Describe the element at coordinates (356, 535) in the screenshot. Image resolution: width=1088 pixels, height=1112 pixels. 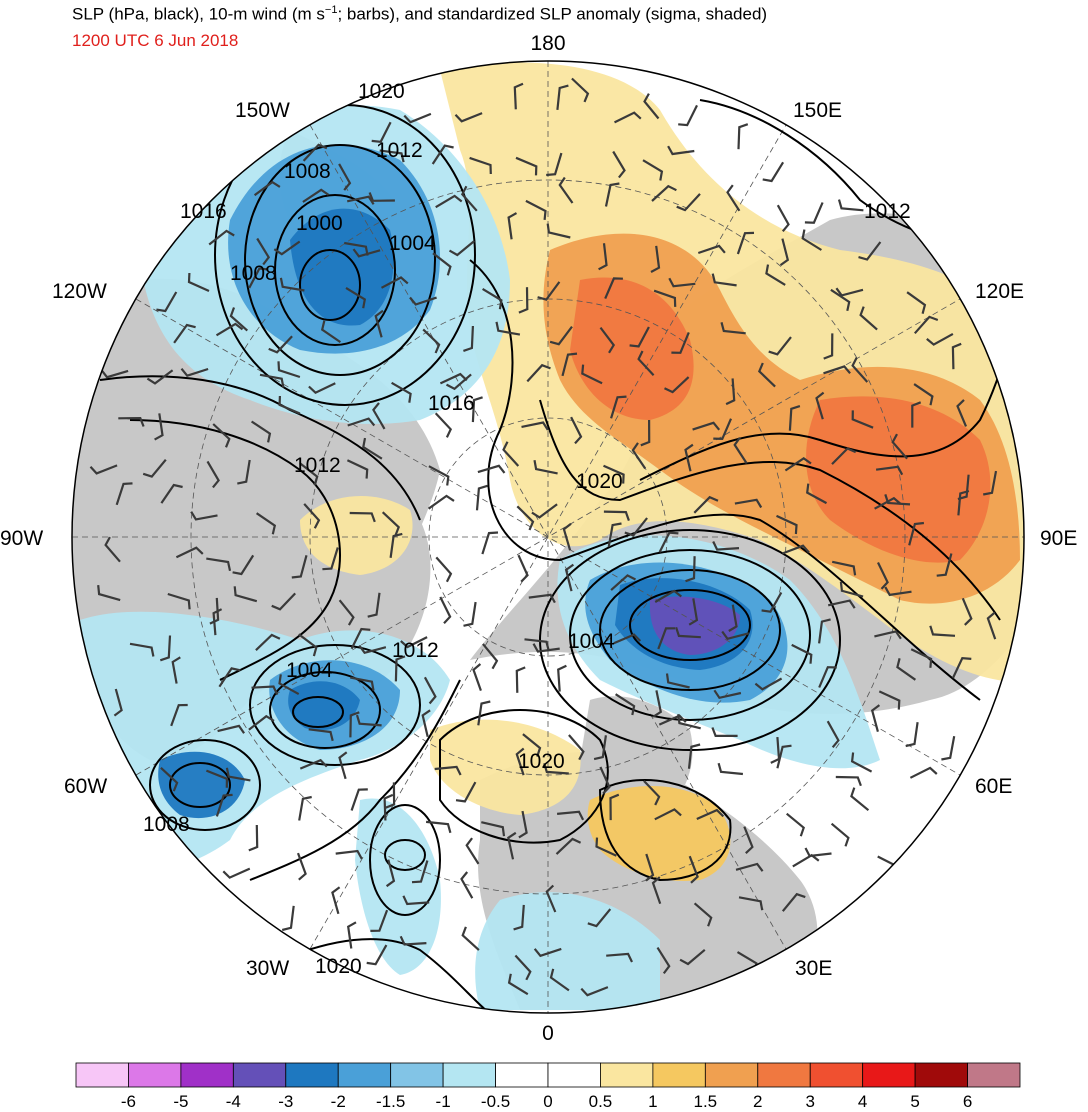
I see `anomaly-arctic-yellow` at that location.